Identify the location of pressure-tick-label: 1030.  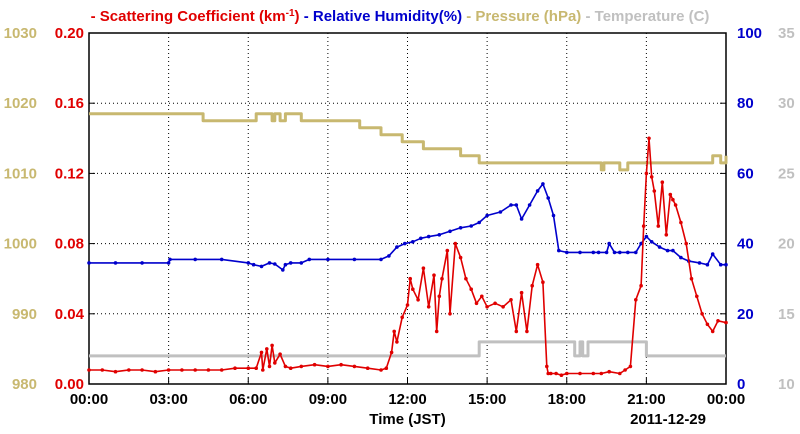
(20, 33).